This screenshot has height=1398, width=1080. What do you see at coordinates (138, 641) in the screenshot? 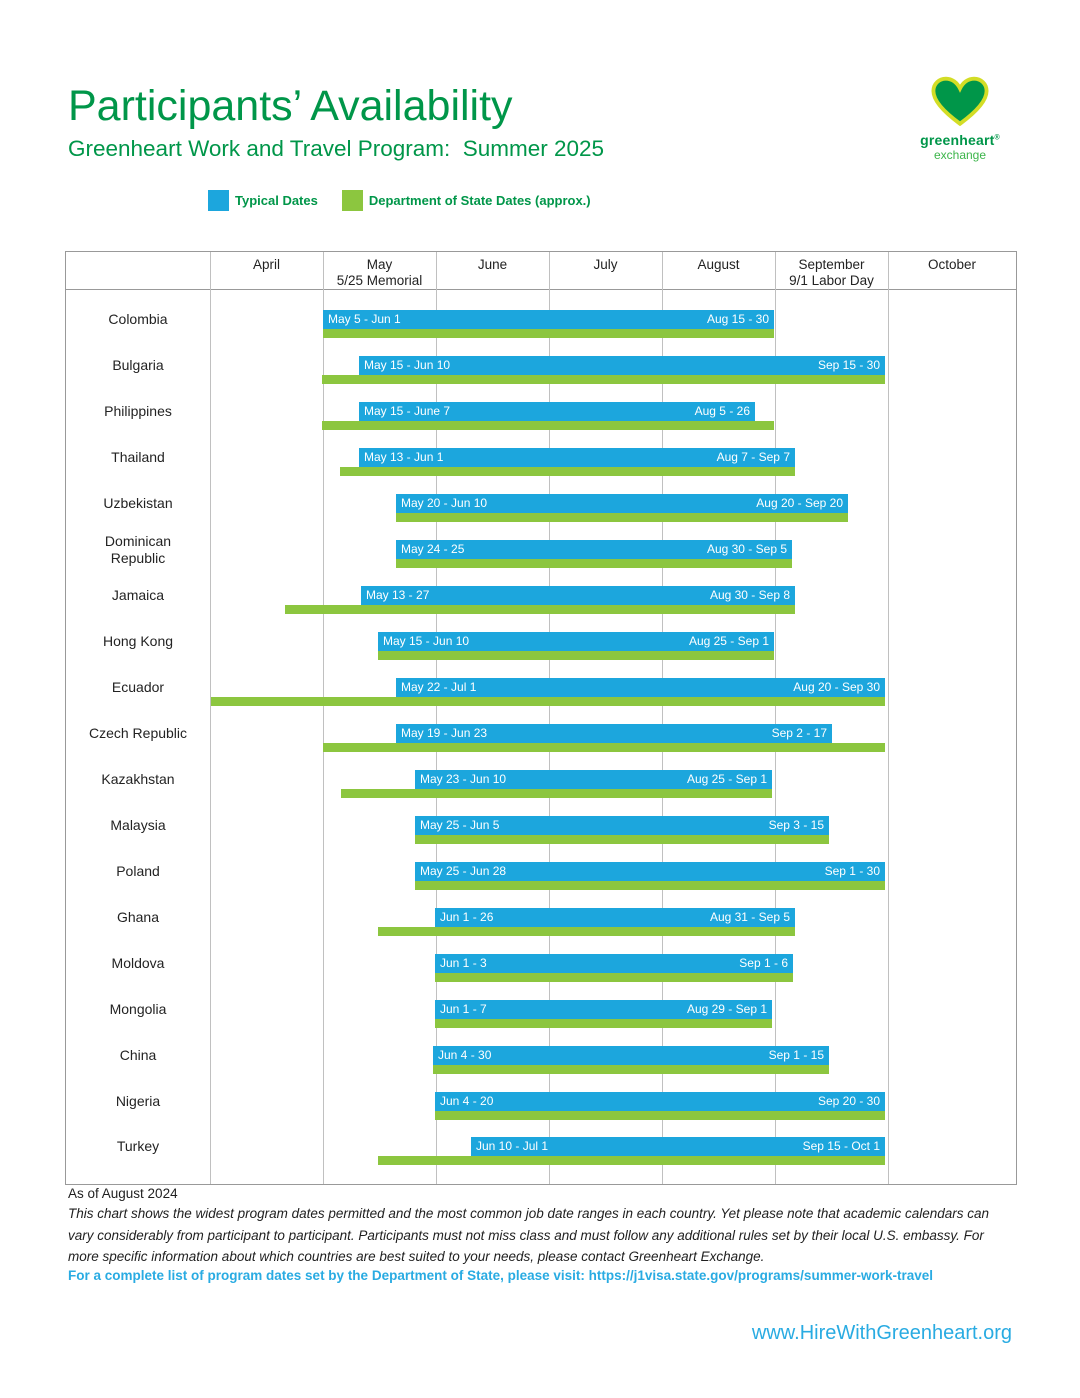
I see `country-label: Hong Kong` at bounding box center [138, 641].